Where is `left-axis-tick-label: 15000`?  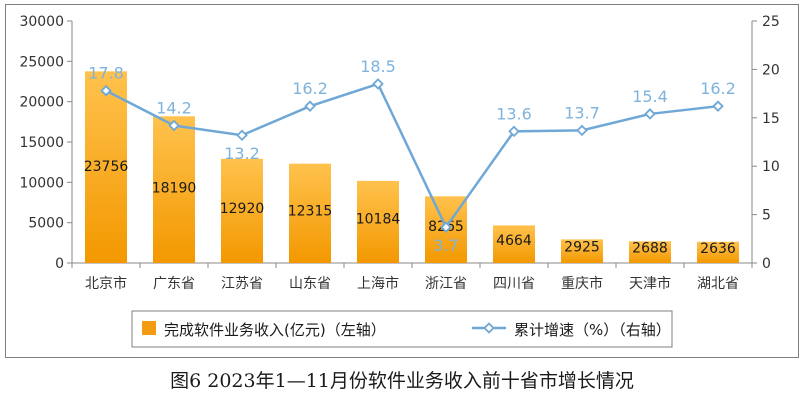 left-axis-tick-label: 15000 is located at coordinates (41, 143).